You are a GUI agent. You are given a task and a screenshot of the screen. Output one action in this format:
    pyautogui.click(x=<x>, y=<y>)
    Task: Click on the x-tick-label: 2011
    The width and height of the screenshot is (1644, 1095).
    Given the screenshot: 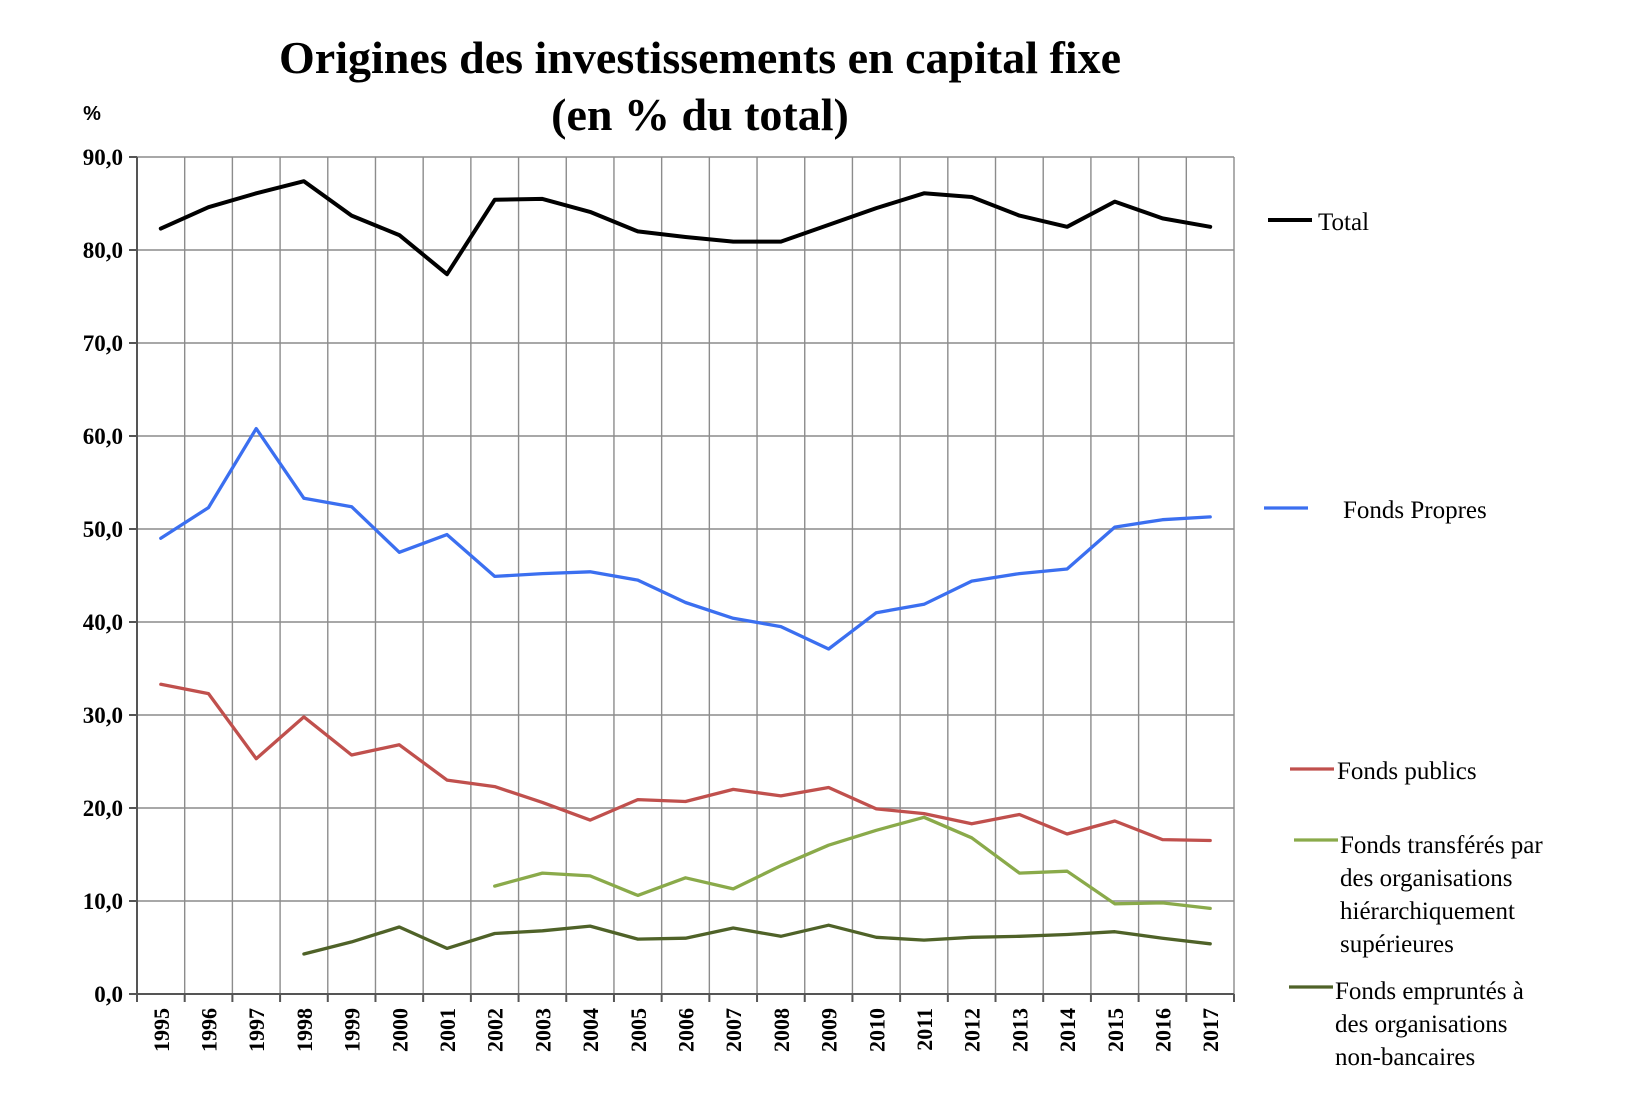 What is the action you would take?
    pyautogui.click(x=924, y=1029)
    